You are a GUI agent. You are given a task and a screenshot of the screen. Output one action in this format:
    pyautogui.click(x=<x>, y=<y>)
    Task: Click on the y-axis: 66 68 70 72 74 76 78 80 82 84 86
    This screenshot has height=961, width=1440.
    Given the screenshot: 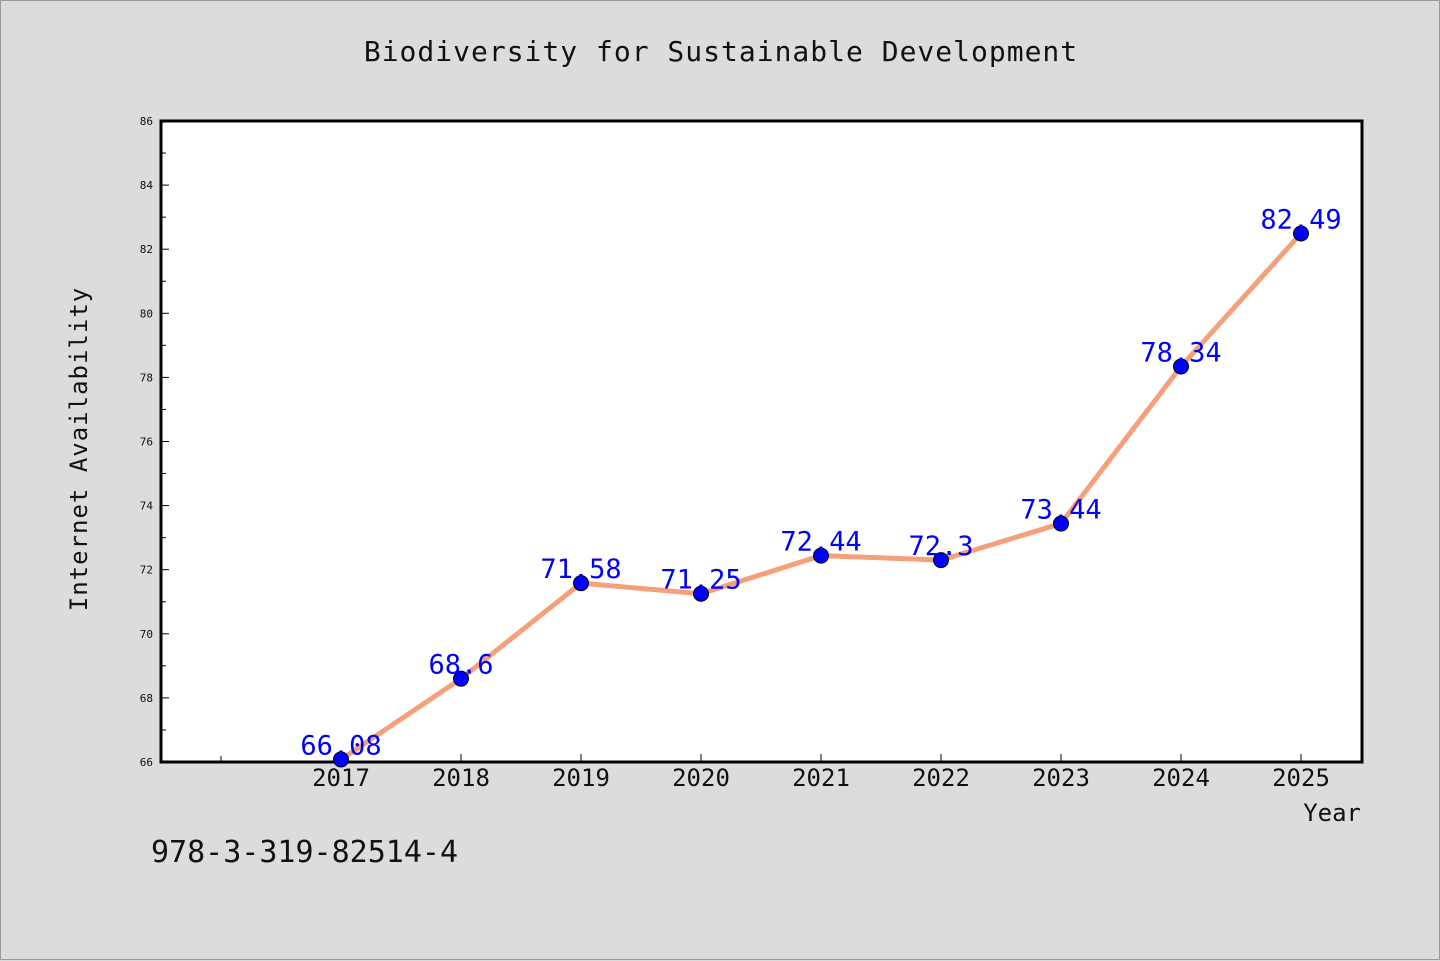 What is the action you would take?
    pyautogui.click(x=154, y=442)
    